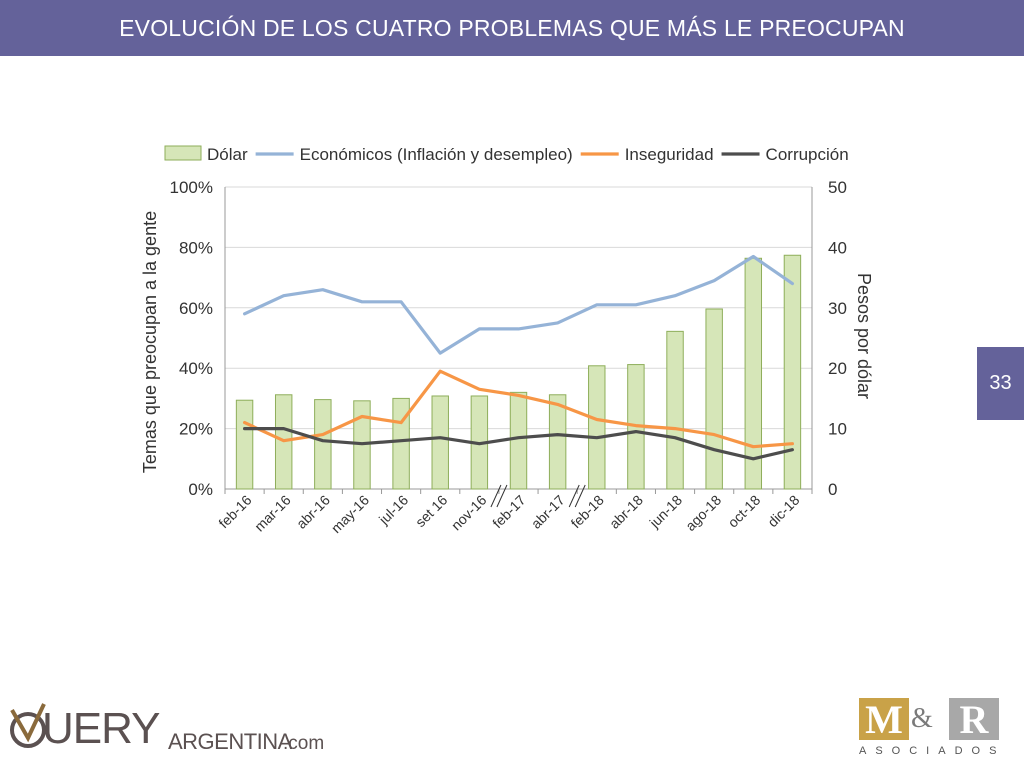 This screenshot has height=768, width=1024. What do you see at coordinates (783, 511) in the screenshot?
I see `x-tick-label: dic-18` at bounding box center [783, 511].